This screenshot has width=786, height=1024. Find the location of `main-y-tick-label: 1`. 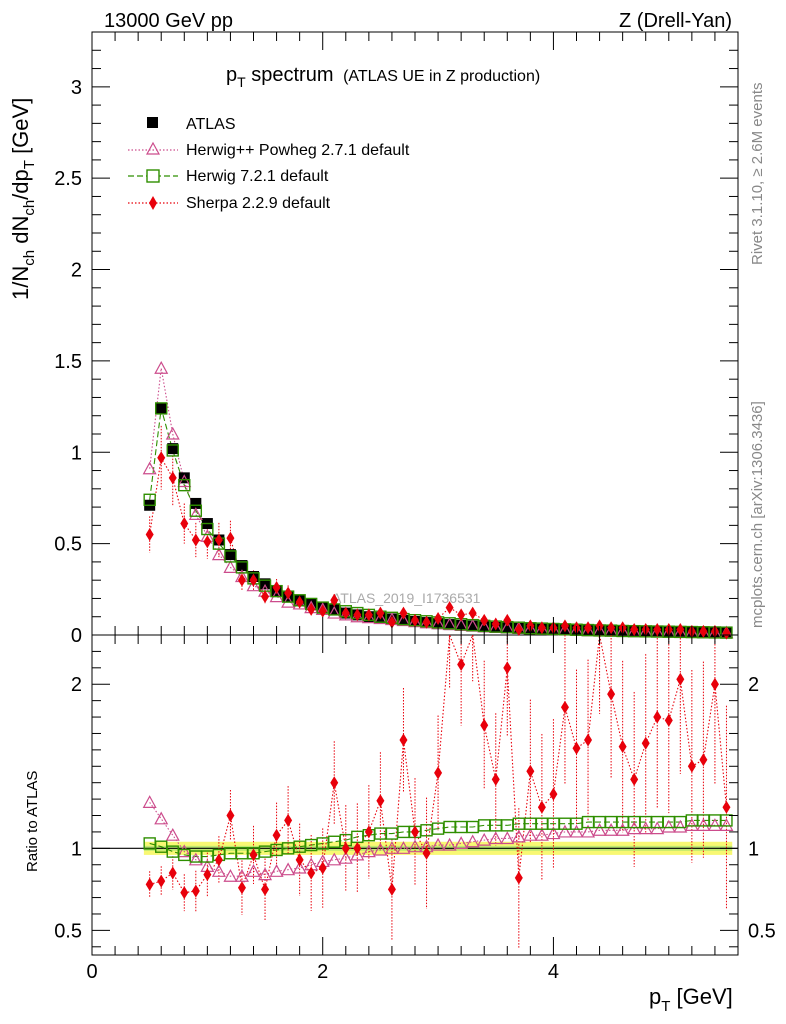

main-y-tick-label: 1 is located at coordinates (76, 453).